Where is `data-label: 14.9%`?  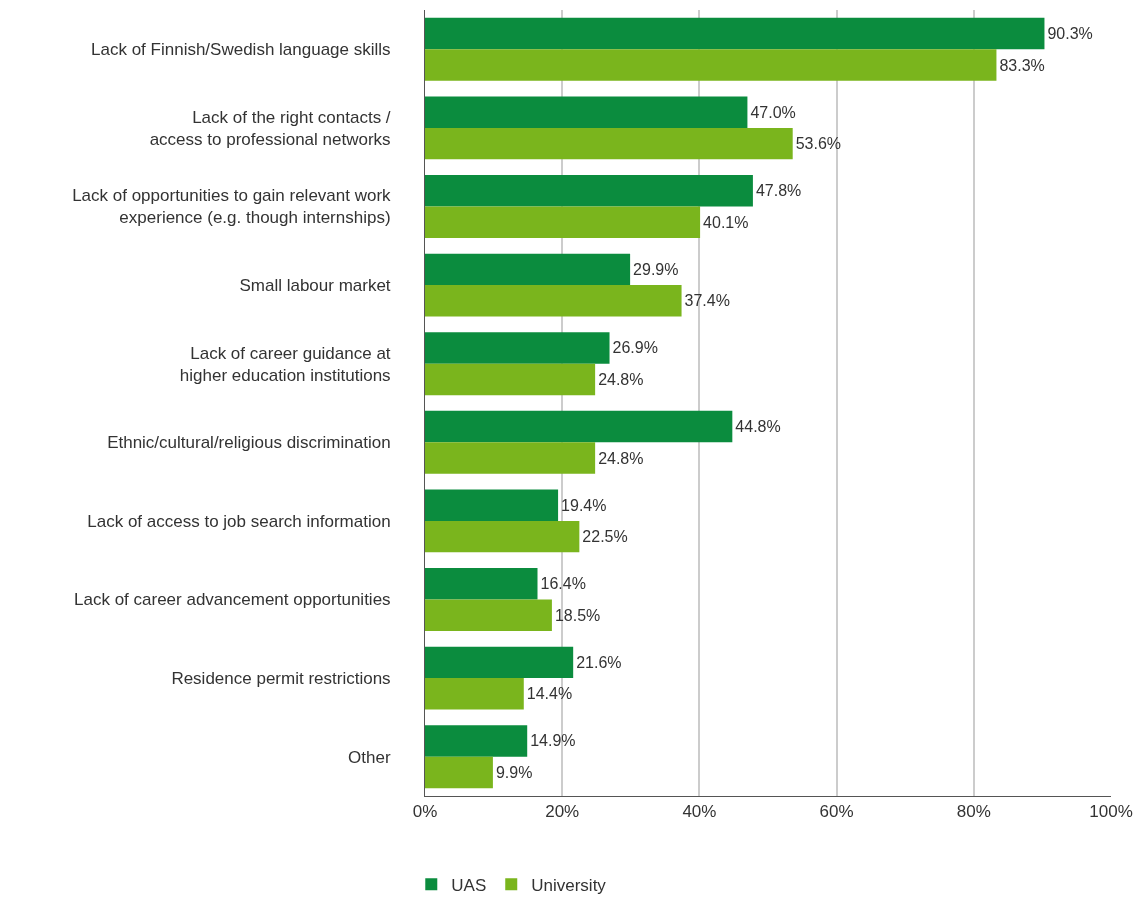
data-label: 14.9% is located at coordinates (553, 741).